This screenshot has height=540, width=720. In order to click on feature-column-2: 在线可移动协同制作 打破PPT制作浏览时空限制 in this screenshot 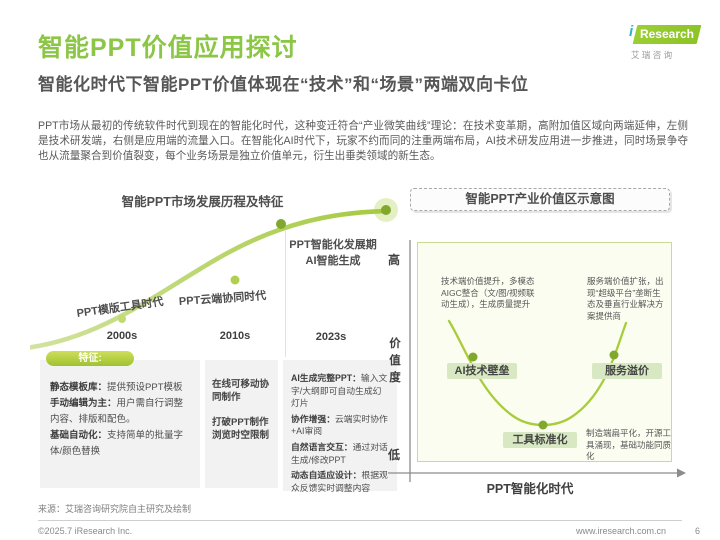, I will do `click(241, 424)`.